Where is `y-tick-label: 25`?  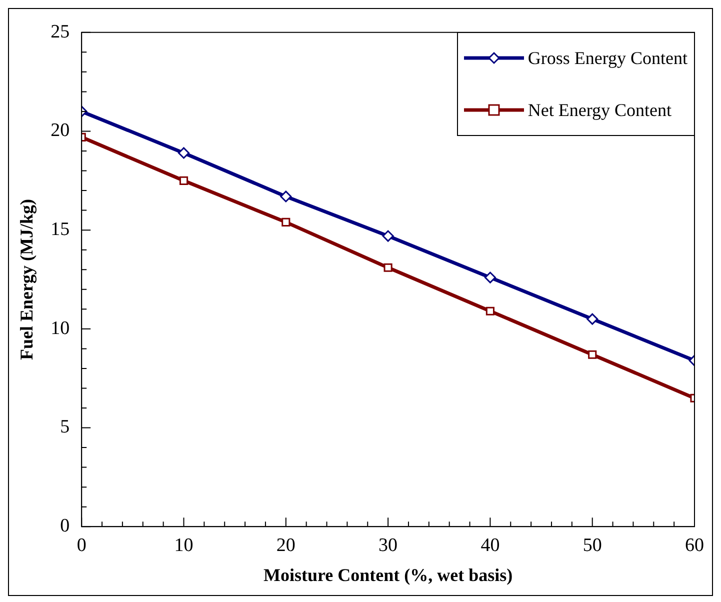 y-tick-label: 25 is located at coordinates (60, 31).